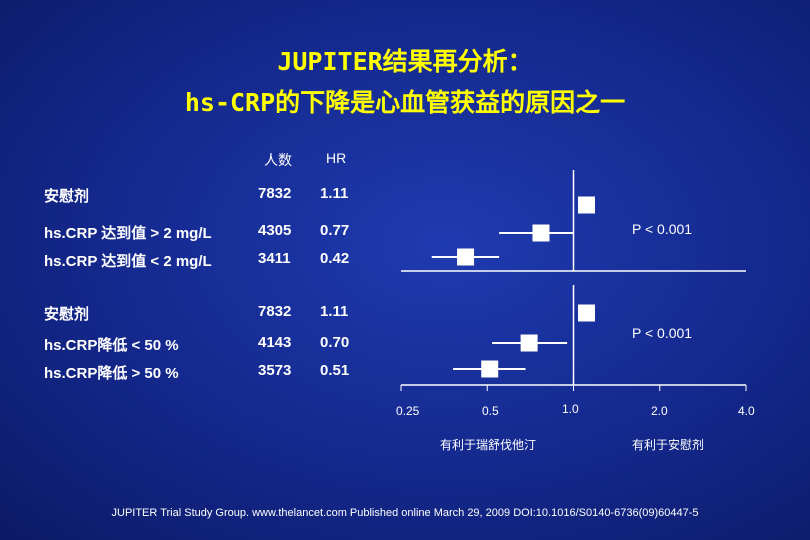  I want to click on row-n: 4305, so click(275, 230).